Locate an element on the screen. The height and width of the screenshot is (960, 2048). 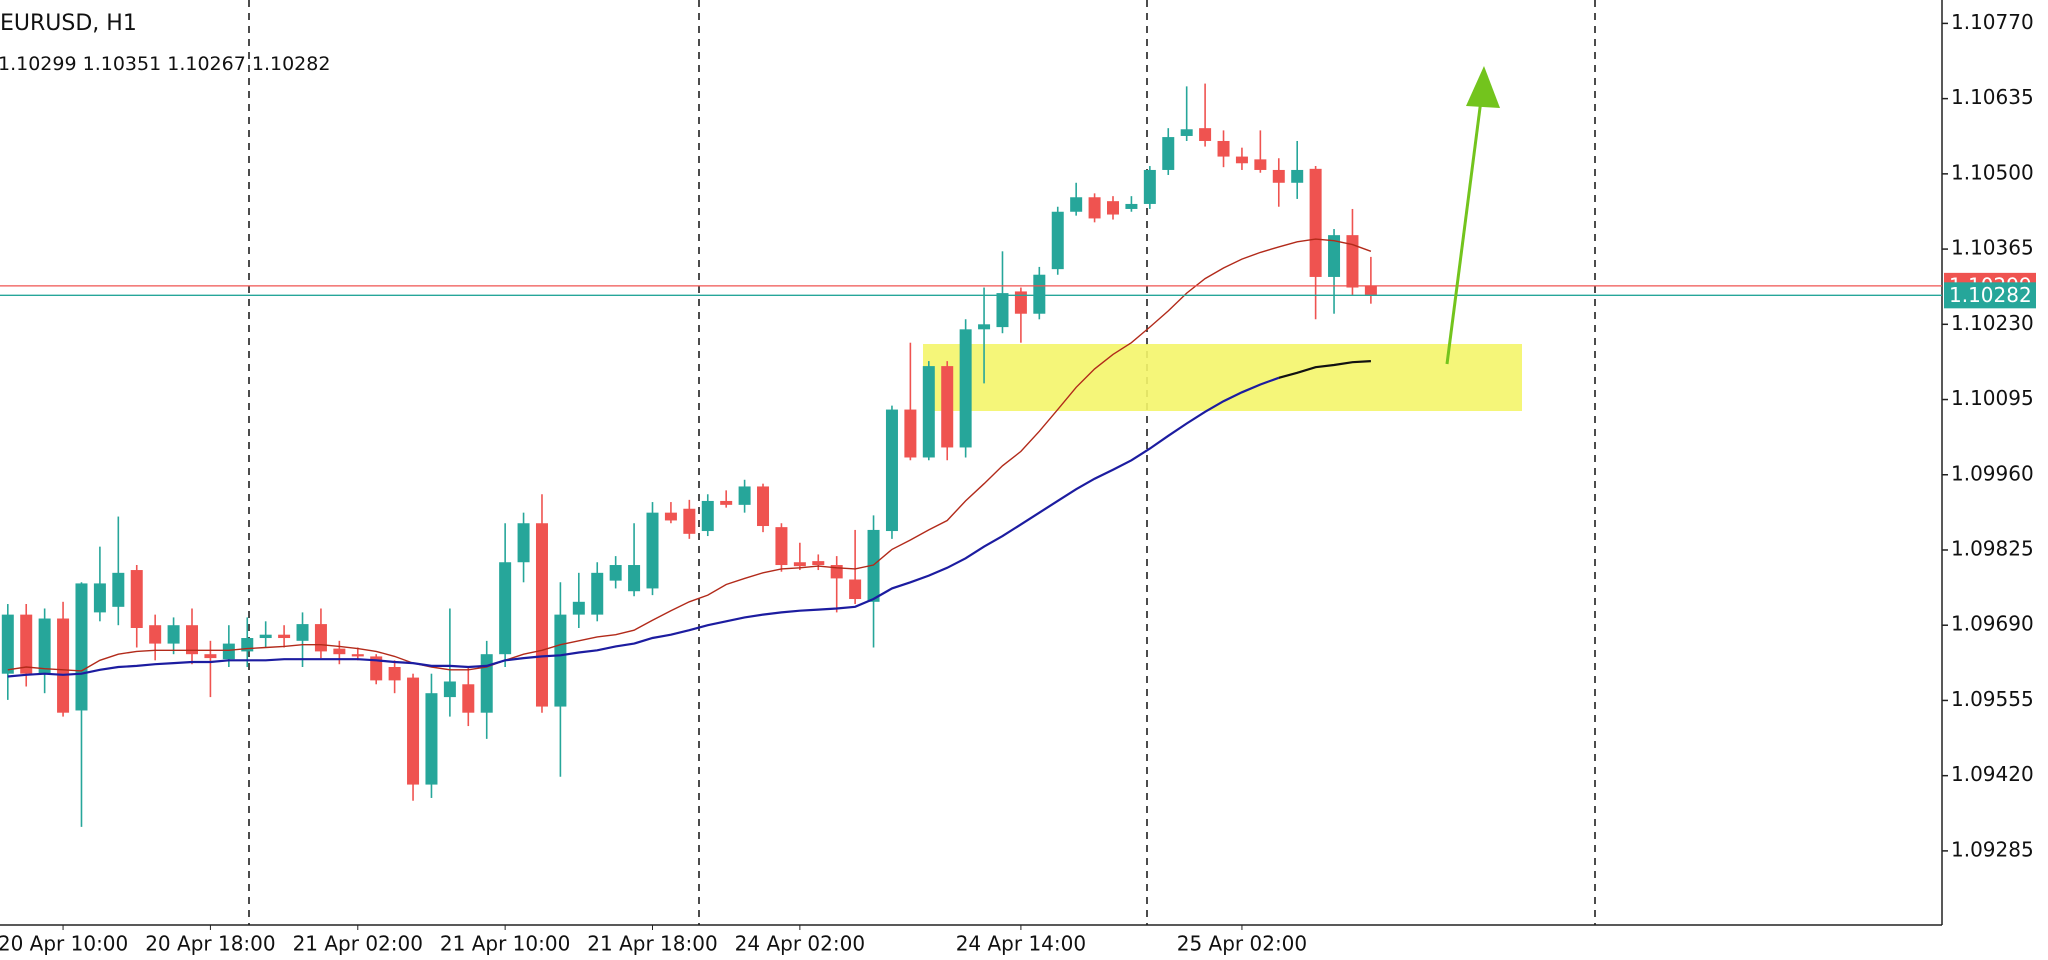
arrow-shaft is located at coordinates (1464, 232).